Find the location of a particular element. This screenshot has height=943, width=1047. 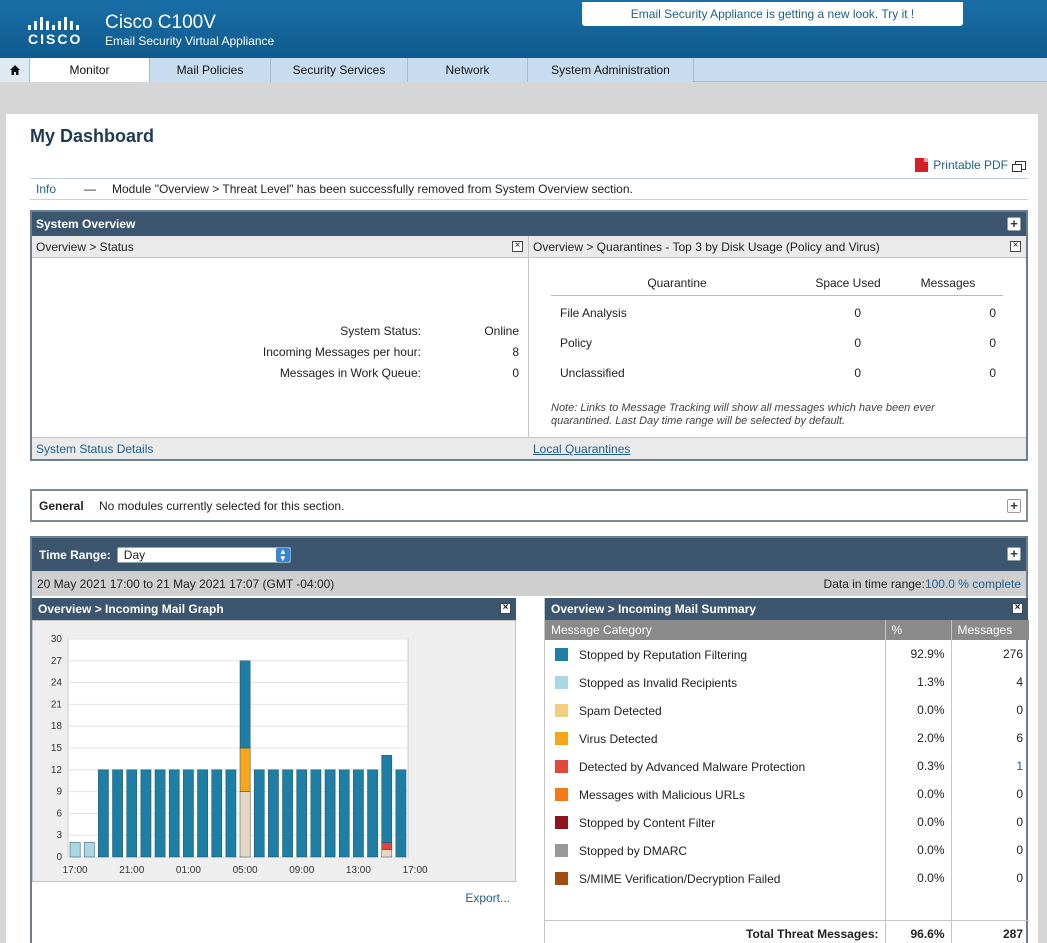

nav-tab-monitor: Monitor is located at coordinates (90, 70).